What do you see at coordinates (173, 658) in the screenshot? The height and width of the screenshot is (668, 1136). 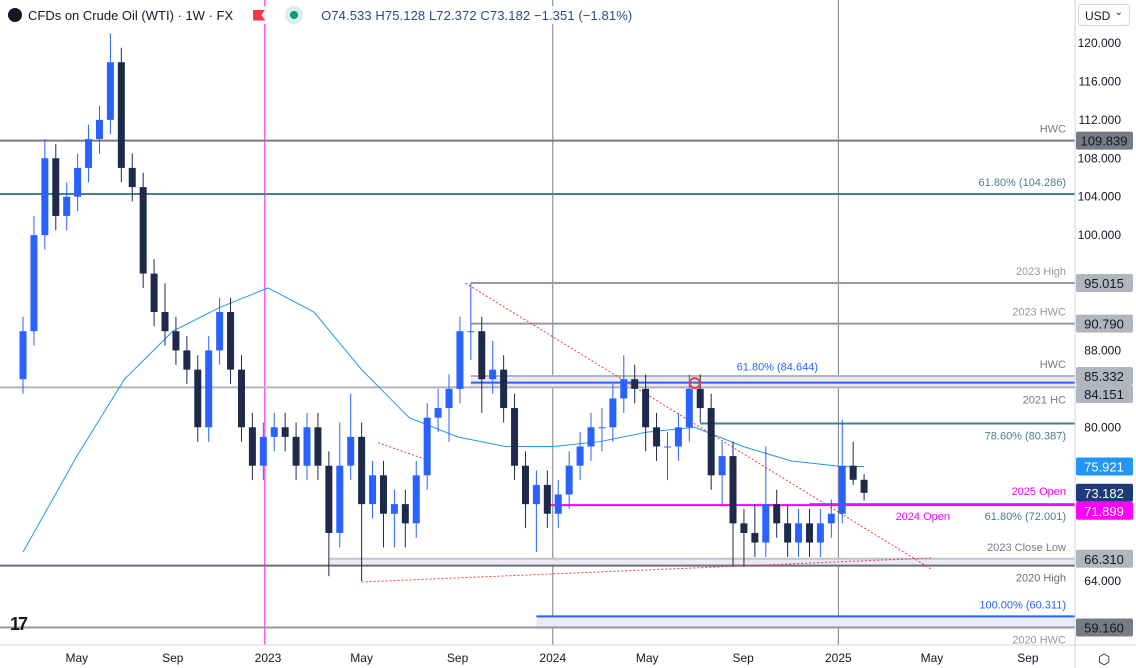 I see `time-tick-label: Sep` at bounding box center [173, 658].